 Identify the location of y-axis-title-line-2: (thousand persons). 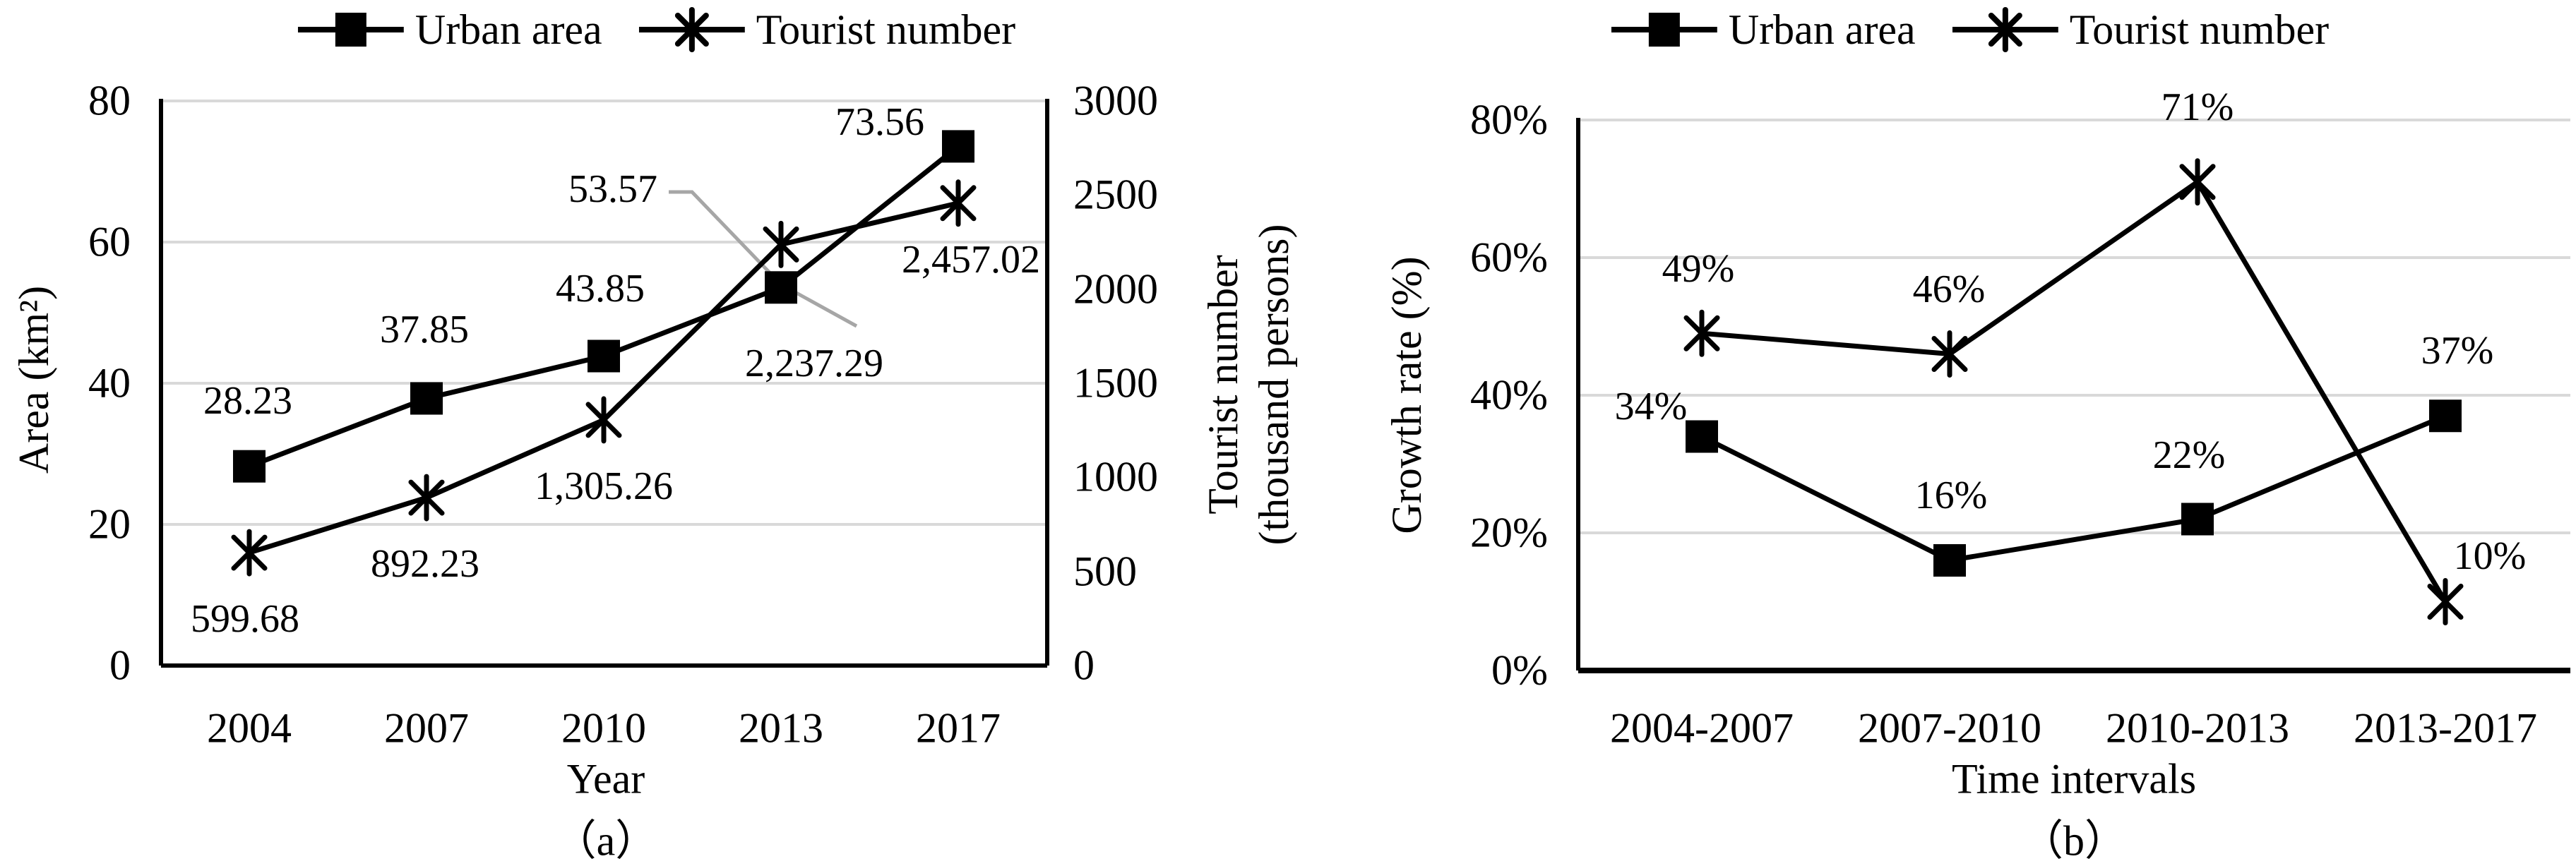
(1274, 385).